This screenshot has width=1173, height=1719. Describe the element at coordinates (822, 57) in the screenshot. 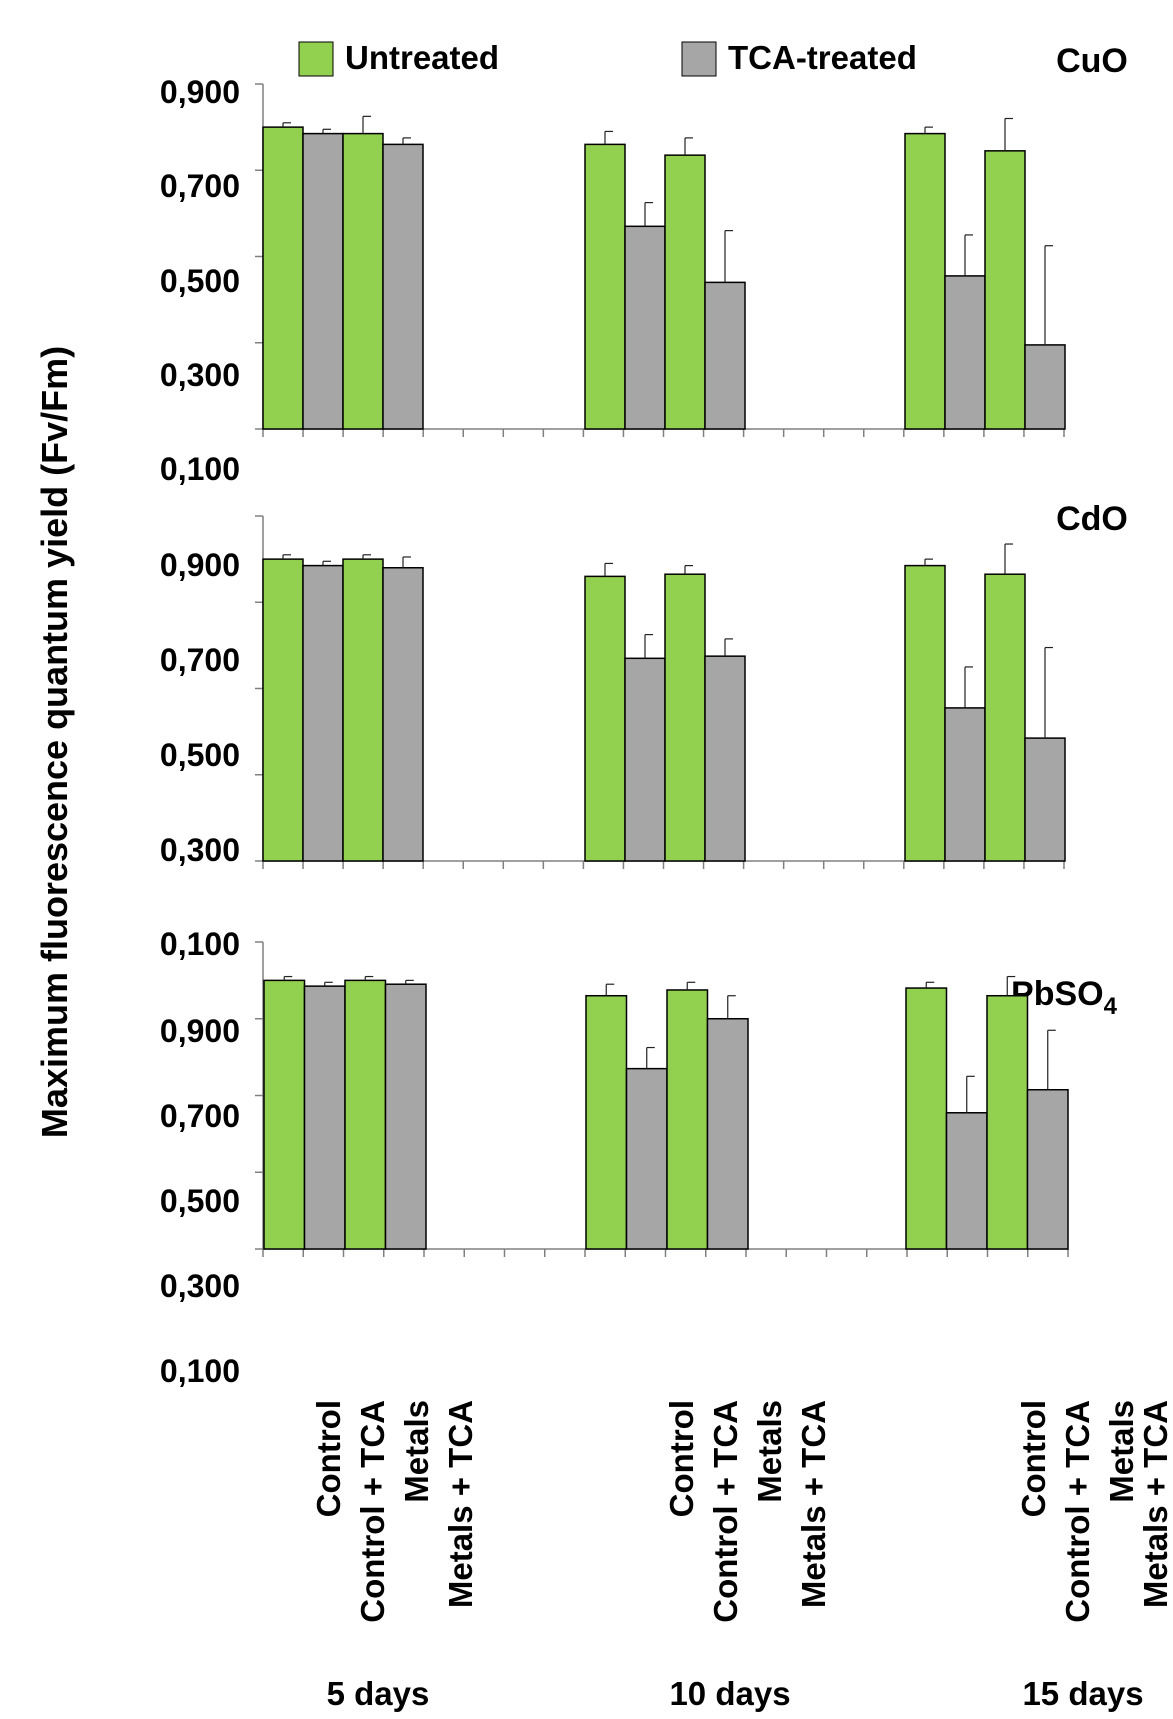

I see `legend-label-tca-treated: TCA-treated` at that location.